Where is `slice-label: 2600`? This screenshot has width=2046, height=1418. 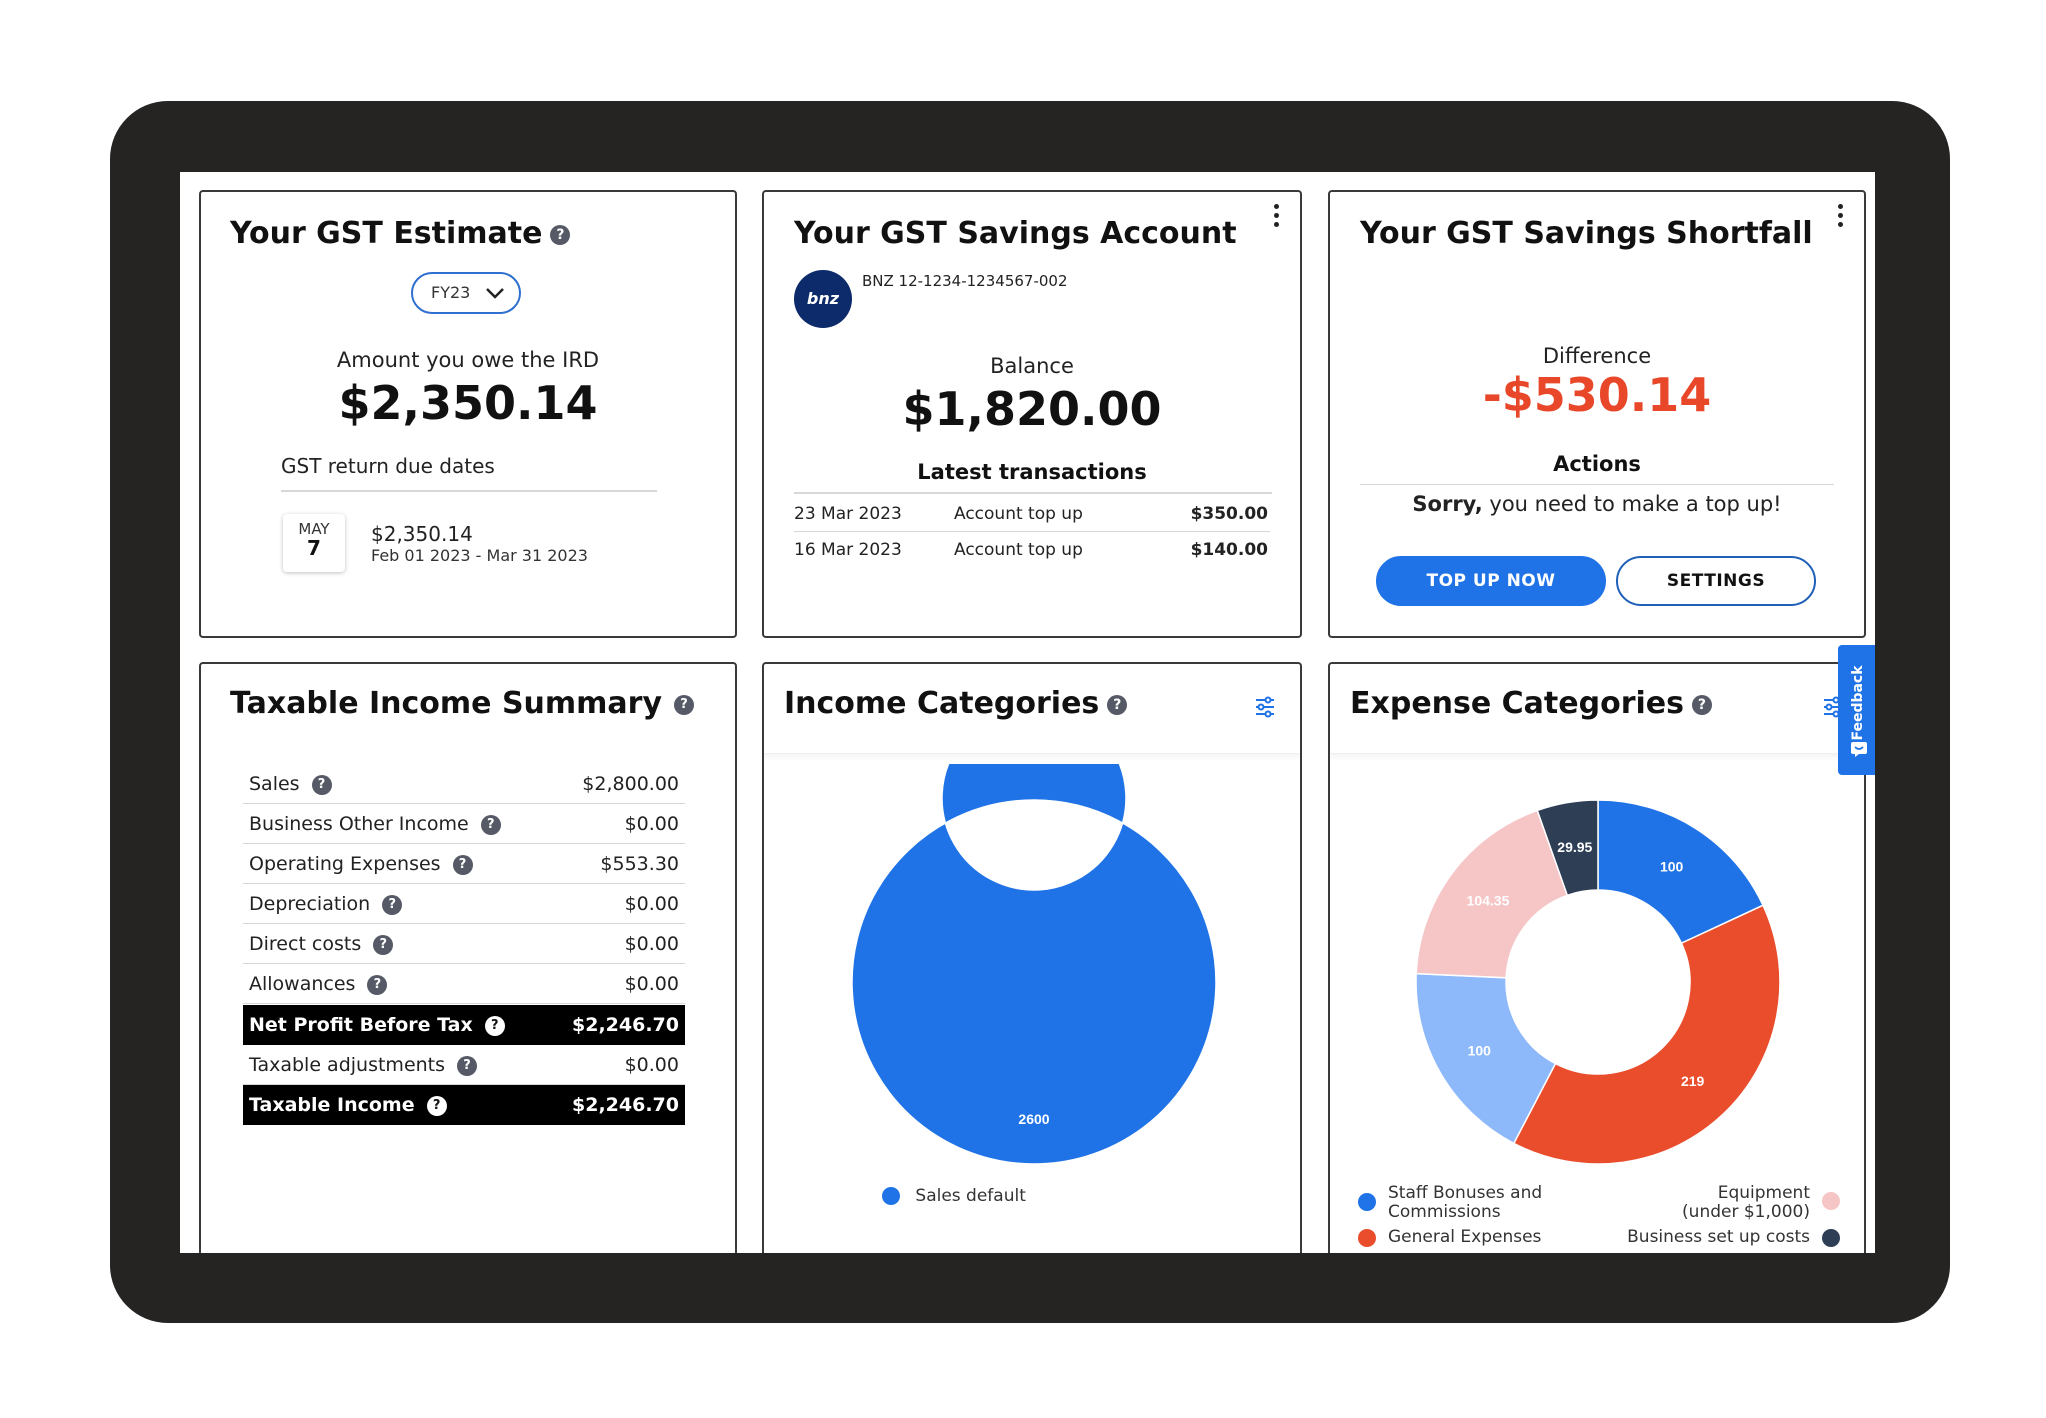 slice-label: 2600 is located at coordinates (1033, 1119).